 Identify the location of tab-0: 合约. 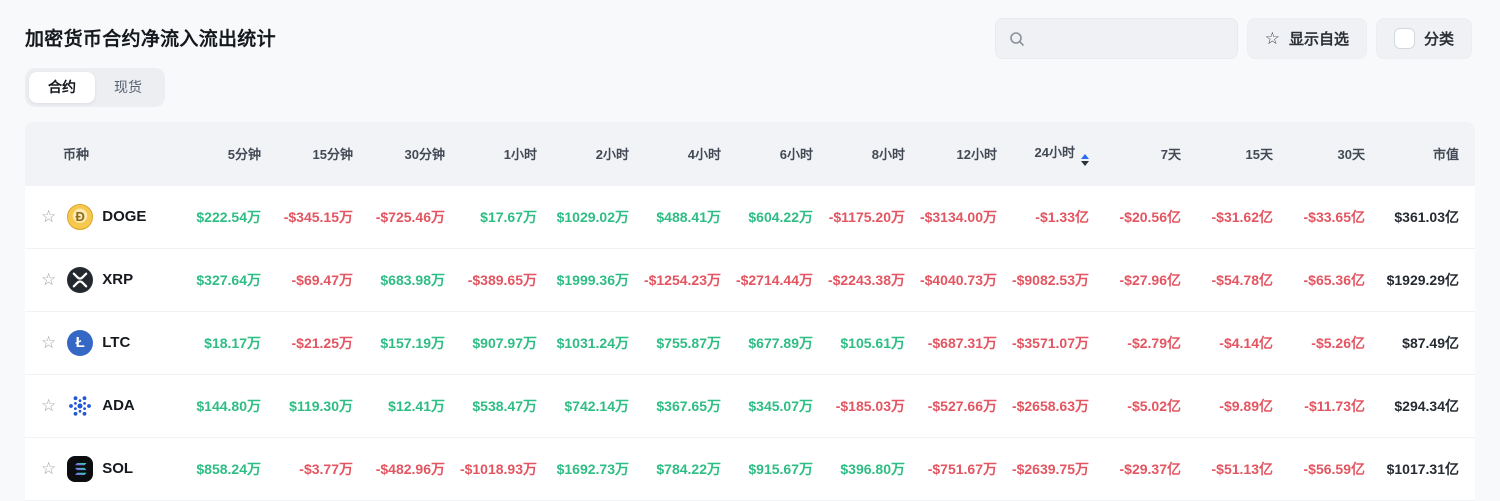
(62, 87).